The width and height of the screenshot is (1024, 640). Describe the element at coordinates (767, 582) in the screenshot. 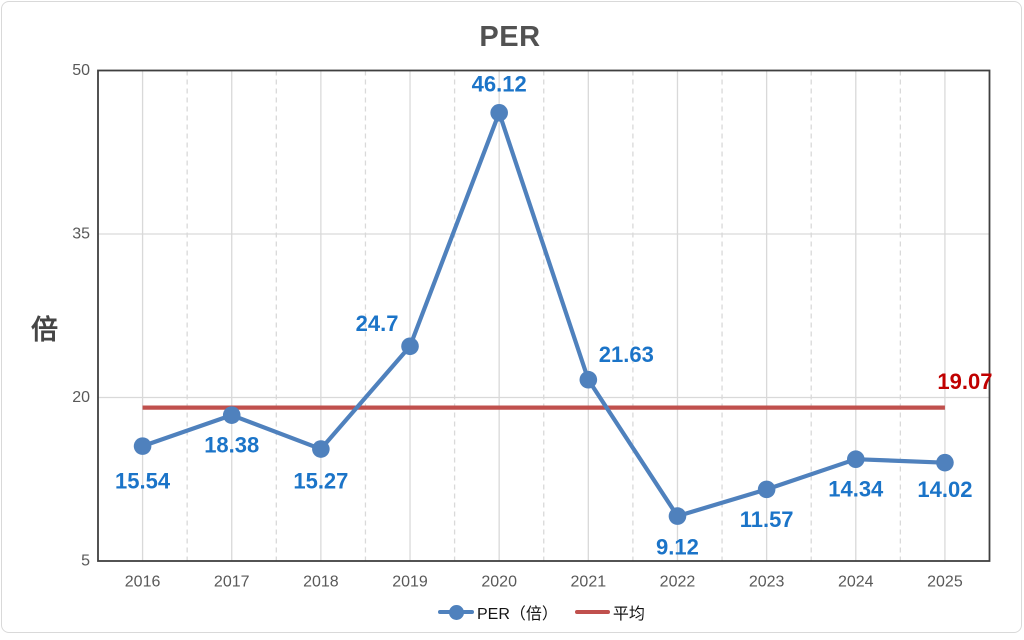

I see `x-tick-label: 2023` at that location.